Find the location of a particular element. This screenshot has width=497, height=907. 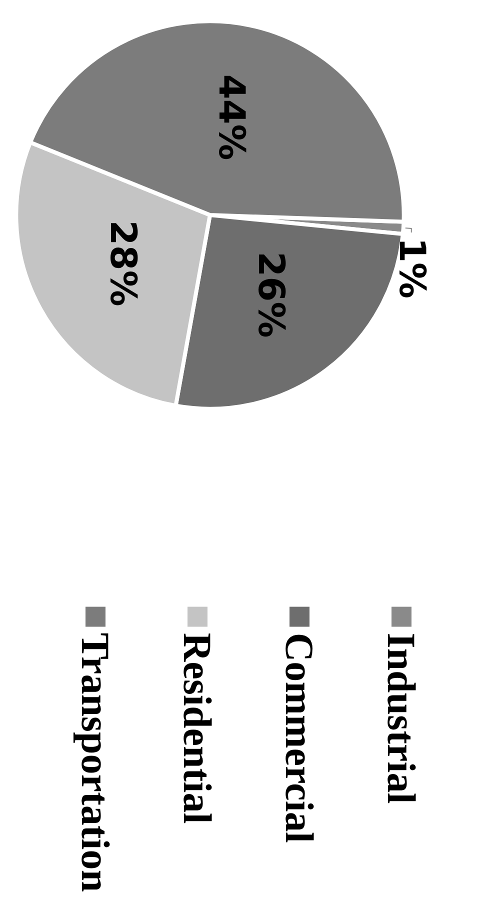

data-label: 44% is located at coordinates (231, 117).